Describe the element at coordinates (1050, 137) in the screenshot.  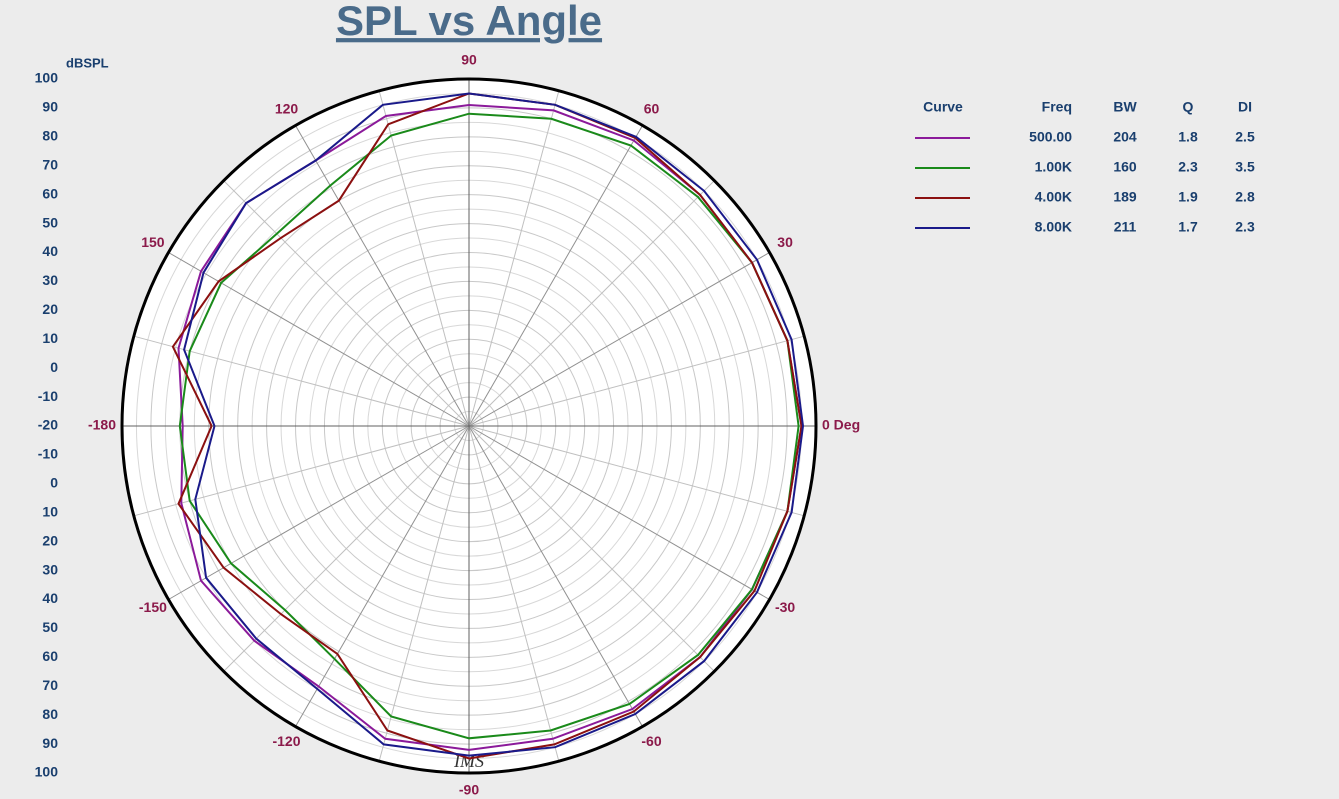
I see `legend-freq: 500.00` at that location.